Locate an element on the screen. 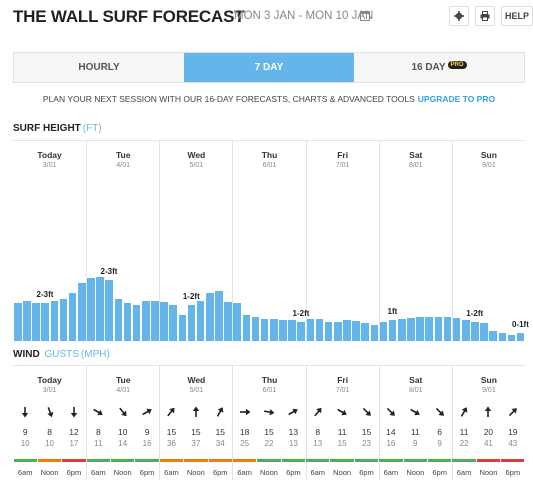 The height and width of the screenshot is (485, 533). wind-cell: 11 9 Noon is located at coordinates (415, 423).